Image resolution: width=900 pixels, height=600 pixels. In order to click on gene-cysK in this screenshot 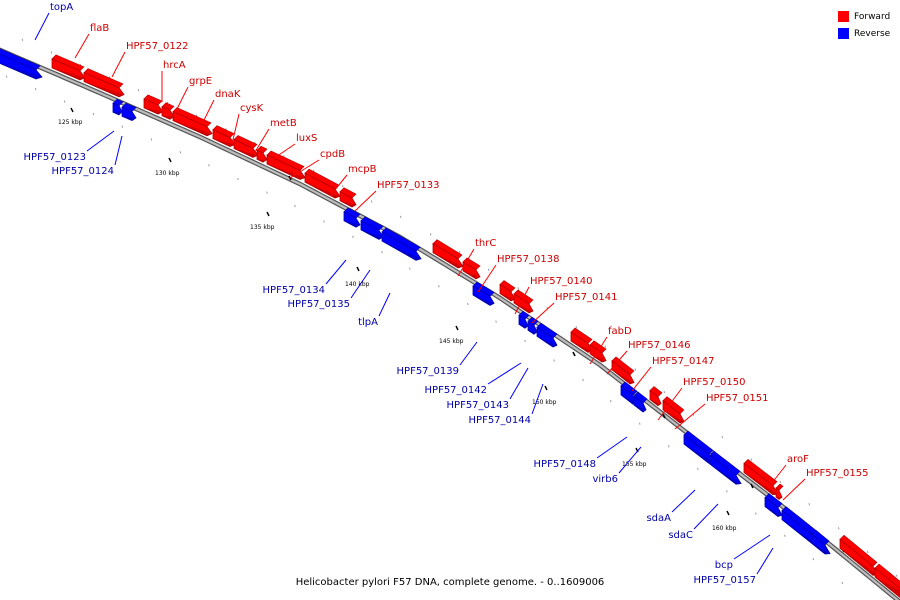, I will do `click(224, 136)`.